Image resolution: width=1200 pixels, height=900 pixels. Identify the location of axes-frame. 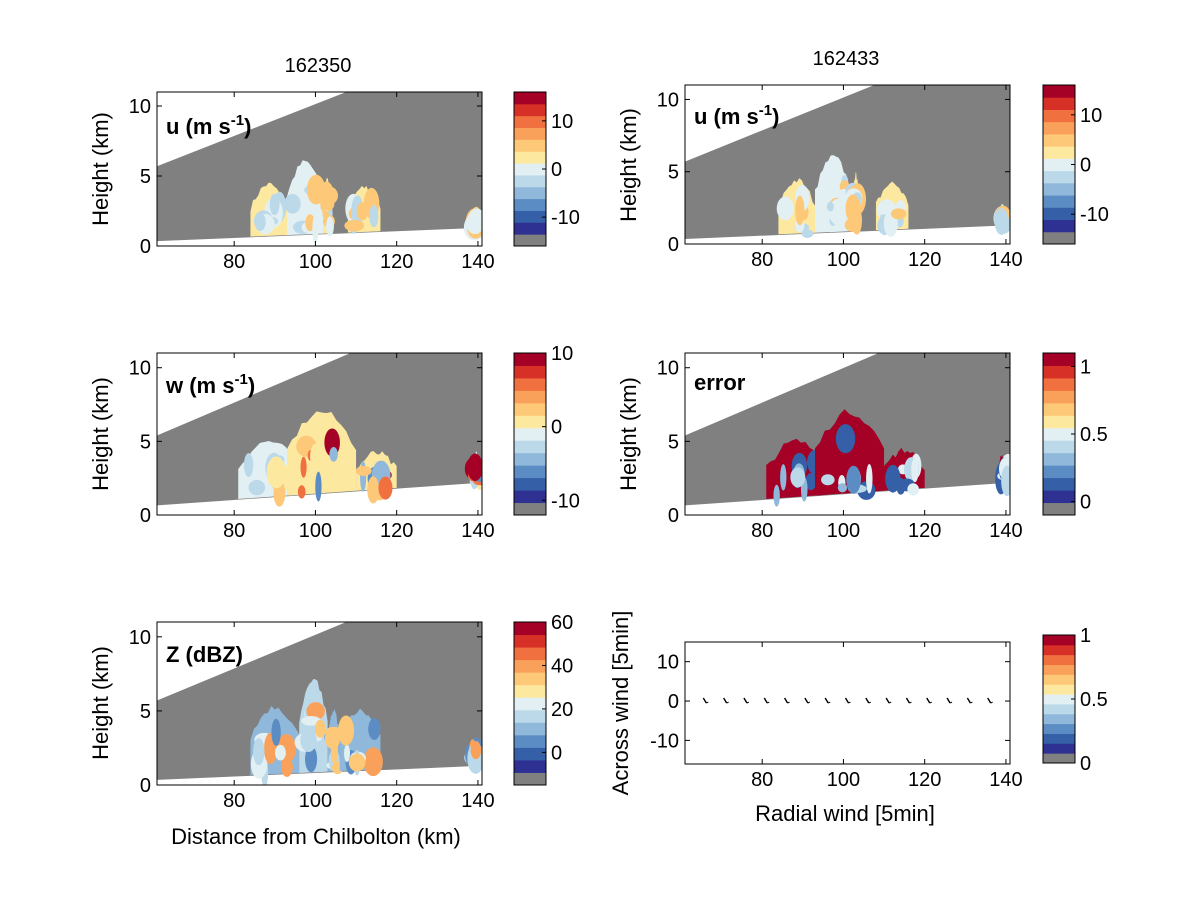
(319, 703).